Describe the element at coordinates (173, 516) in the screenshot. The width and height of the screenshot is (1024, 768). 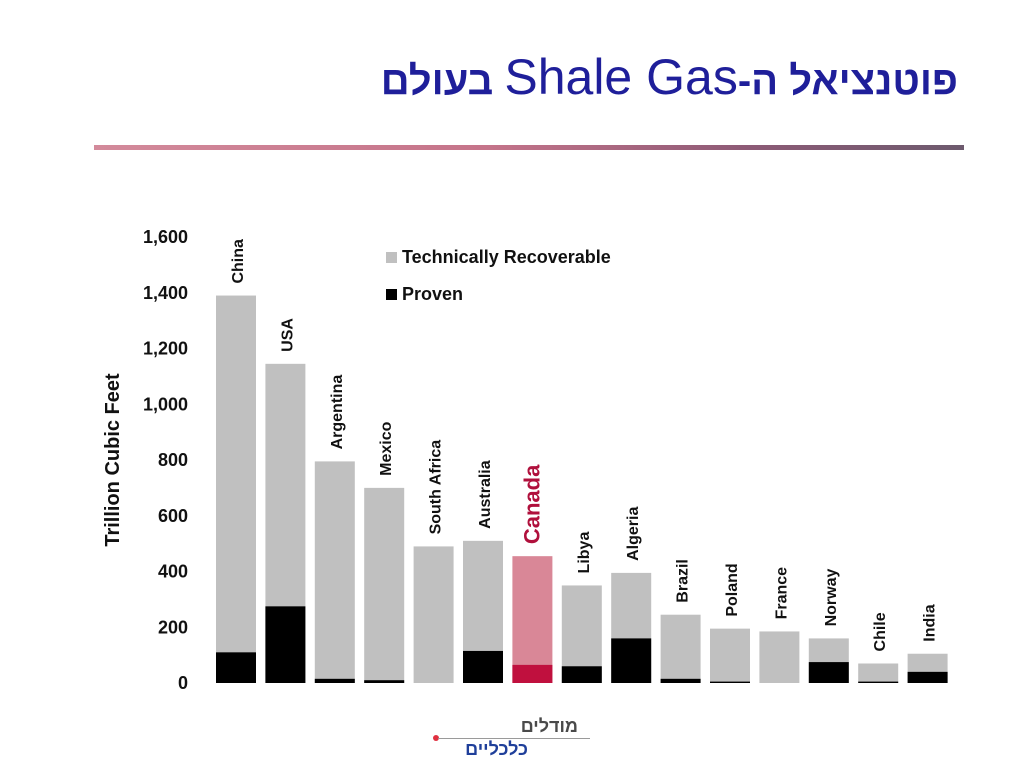
I see `y-tick-label: 600` at that location.